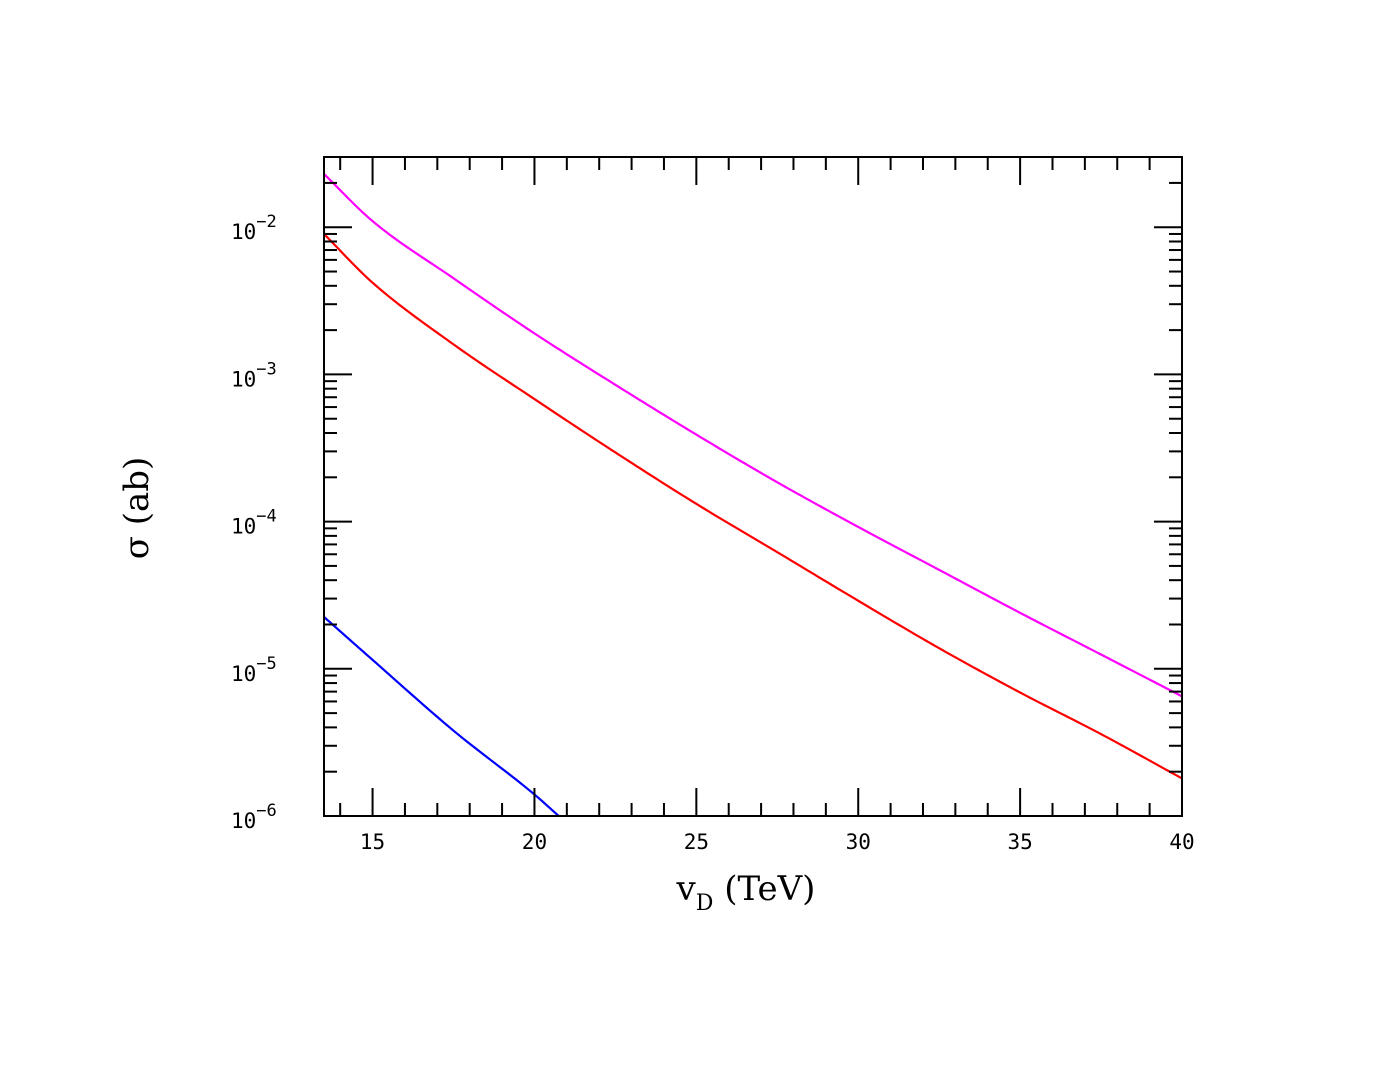 The height and width of the screenshot is (1074, 1384). What do you see at coordinates (137, 508) in the screenshot?
I see `y-axis-title: σ (ab)` at bounding box center [137, 508].